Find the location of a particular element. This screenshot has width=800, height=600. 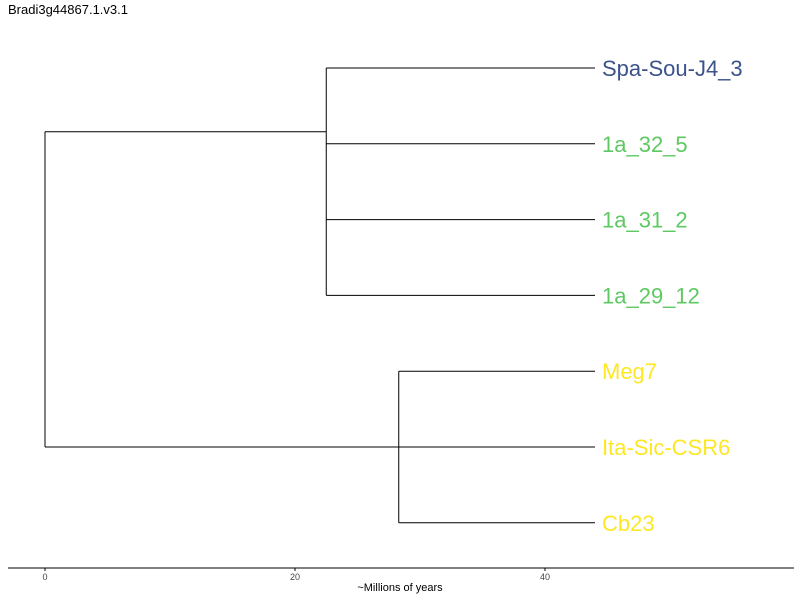

tip-label-3: 1a_31_2 is located at coordinates (645, 220).